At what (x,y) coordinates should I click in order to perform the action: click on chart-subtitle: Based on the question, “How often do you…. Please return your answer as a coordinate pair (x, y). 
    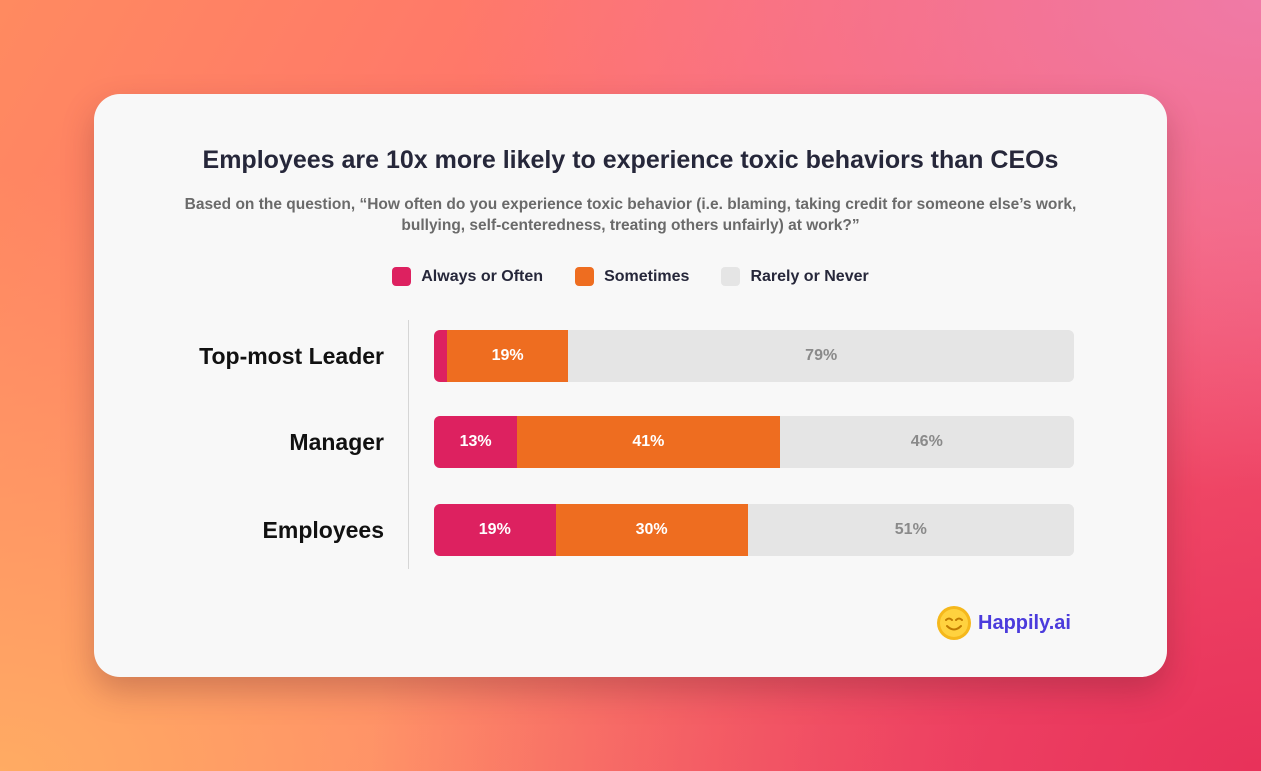
    Looking at the image, I should click on (630, 215).